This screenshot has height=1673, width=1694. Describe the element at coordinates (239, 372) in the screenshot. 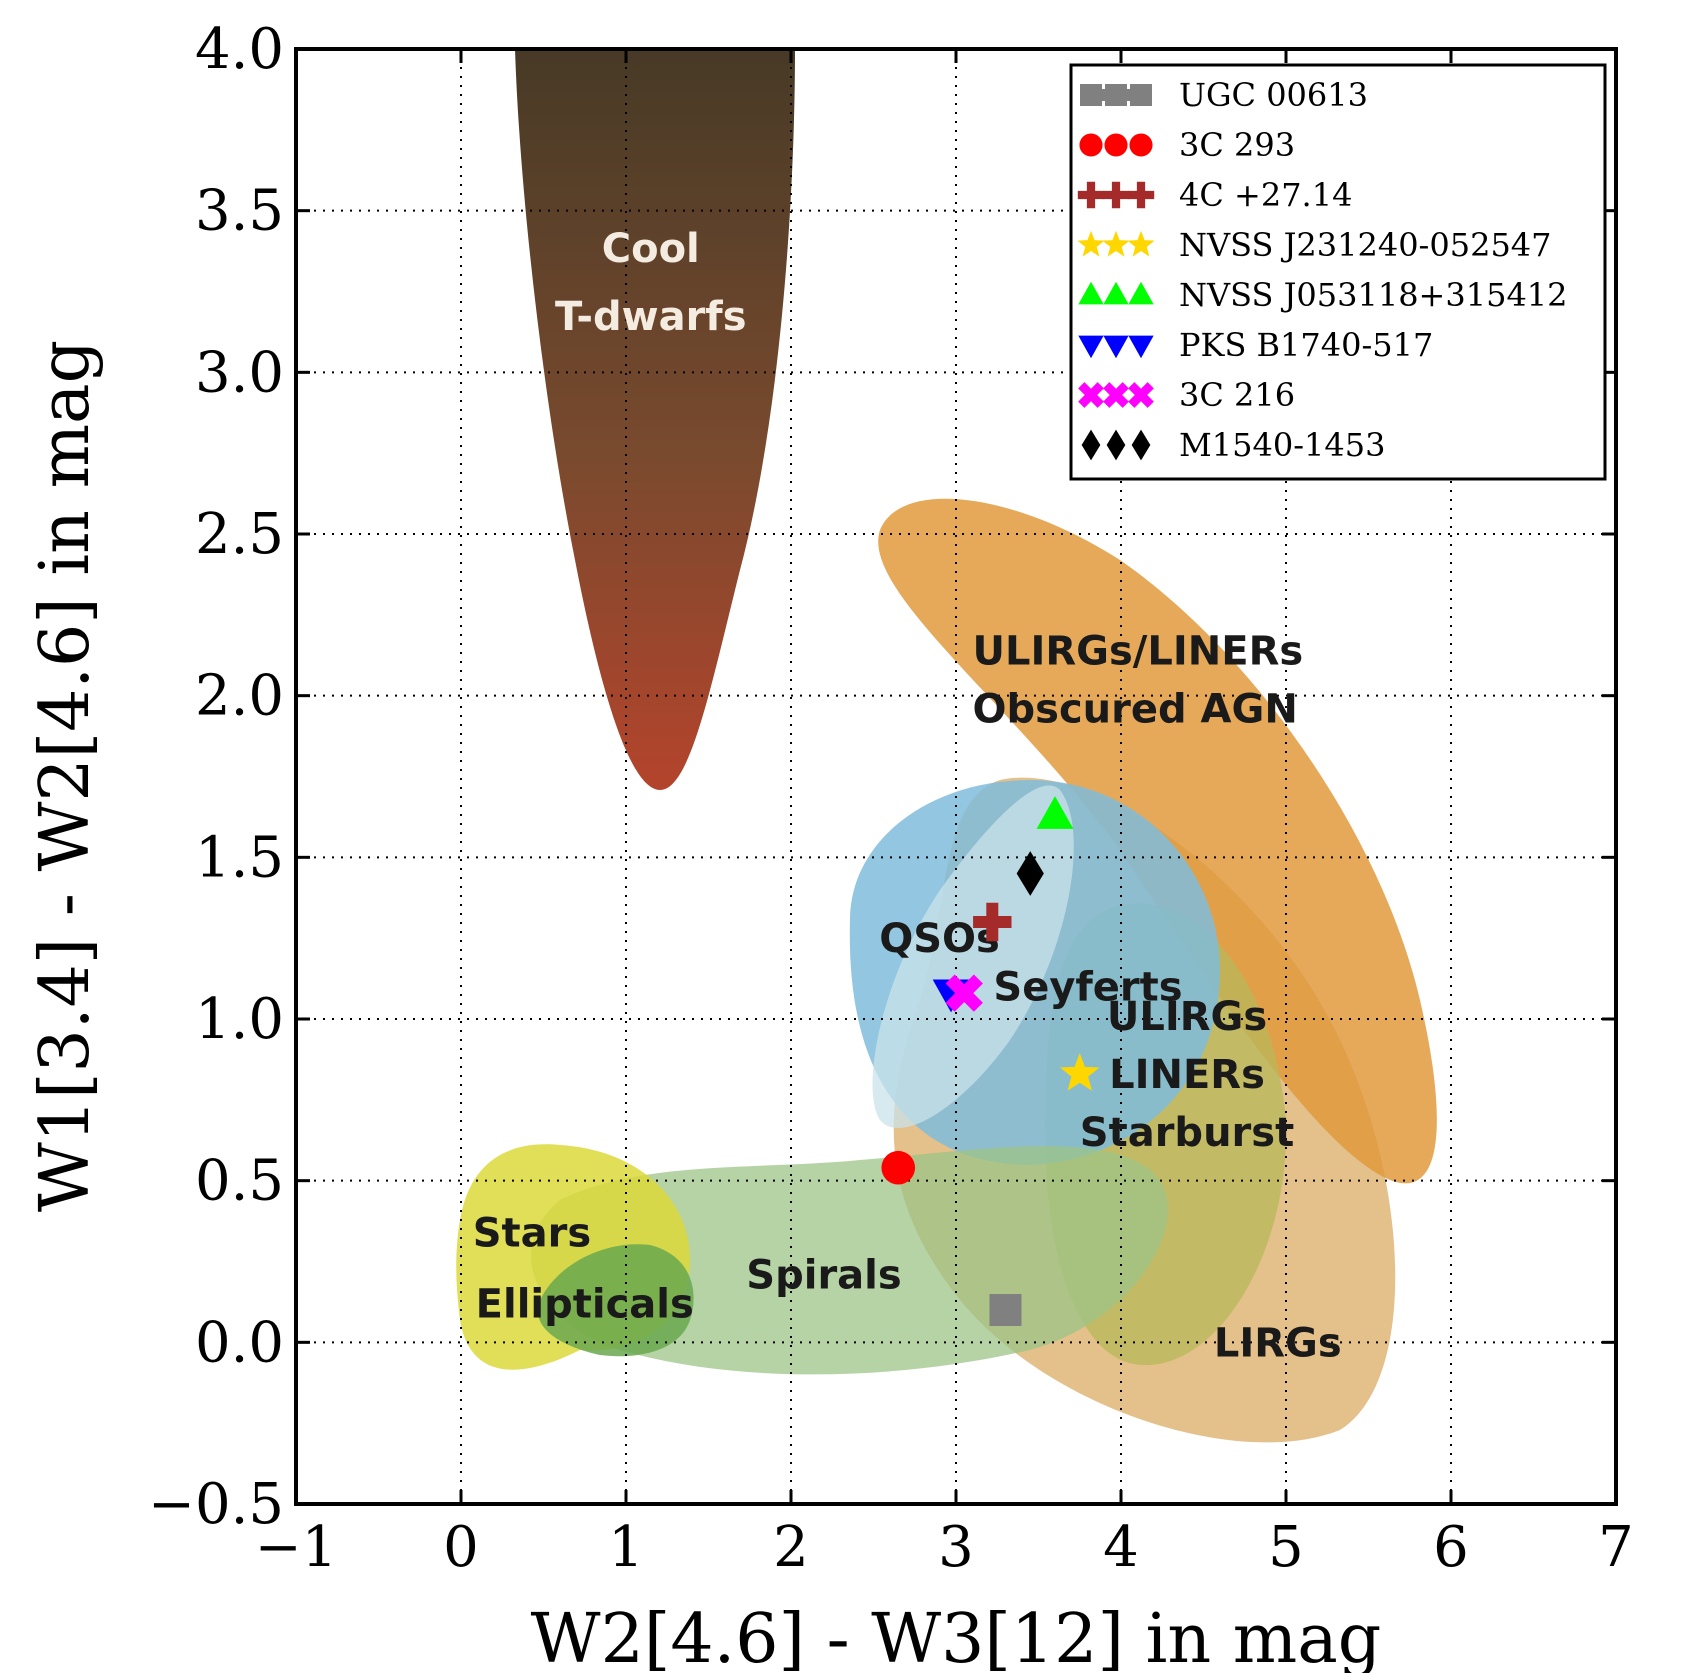

I see `y-tick-label: 3.0` at that location.